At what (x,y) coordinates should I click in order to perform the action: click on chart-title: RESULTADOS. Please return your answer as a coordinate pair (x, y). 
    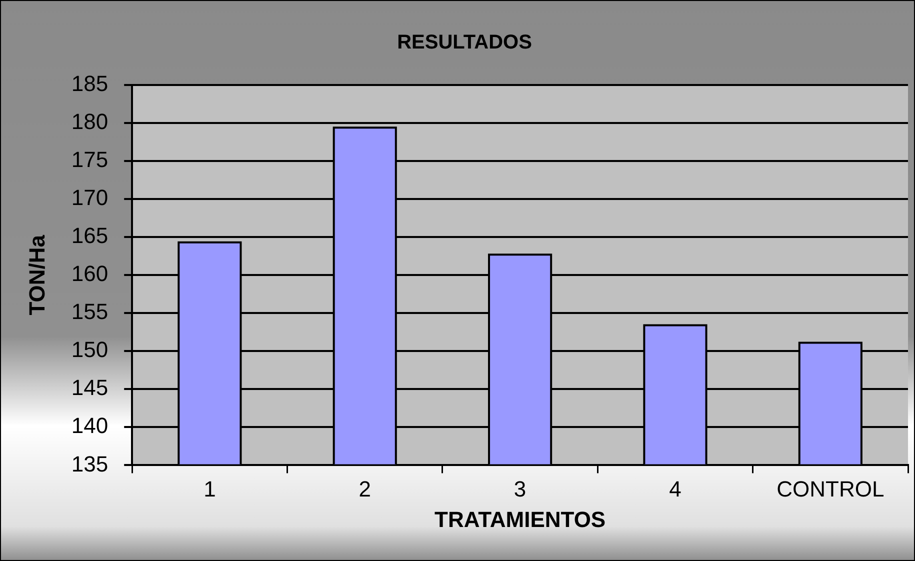
    Looking at the image, I should click on (464, 43).